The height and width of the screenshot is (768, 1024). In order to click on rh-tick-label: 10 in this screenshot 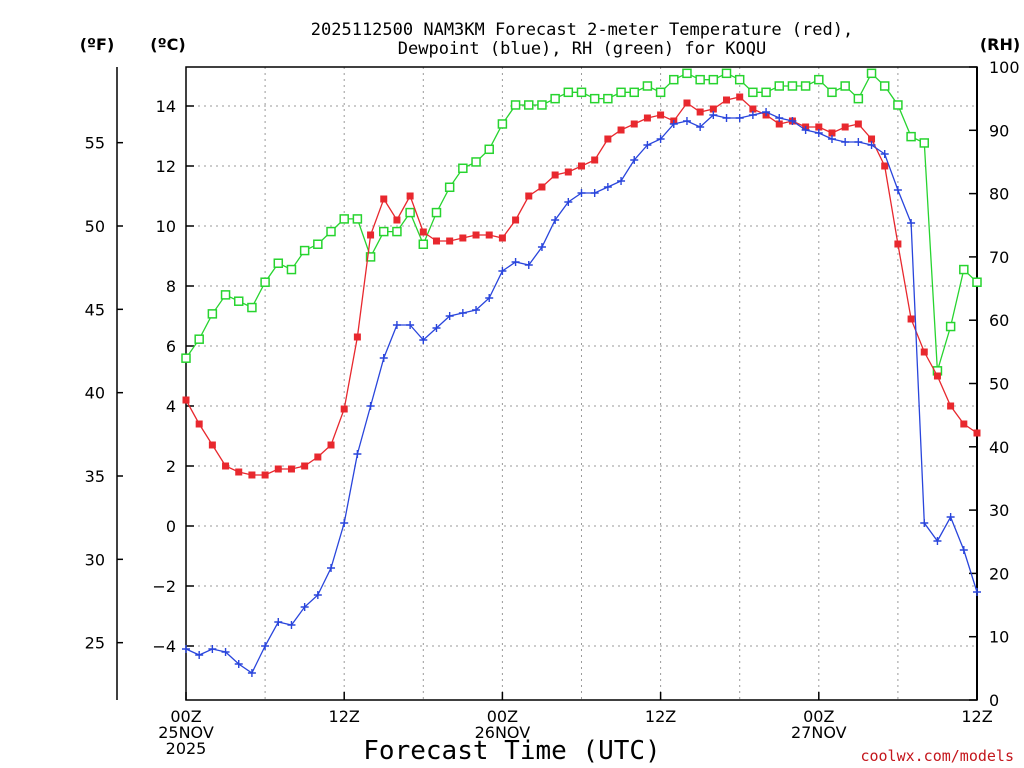, I will do `click(999, 637)`.